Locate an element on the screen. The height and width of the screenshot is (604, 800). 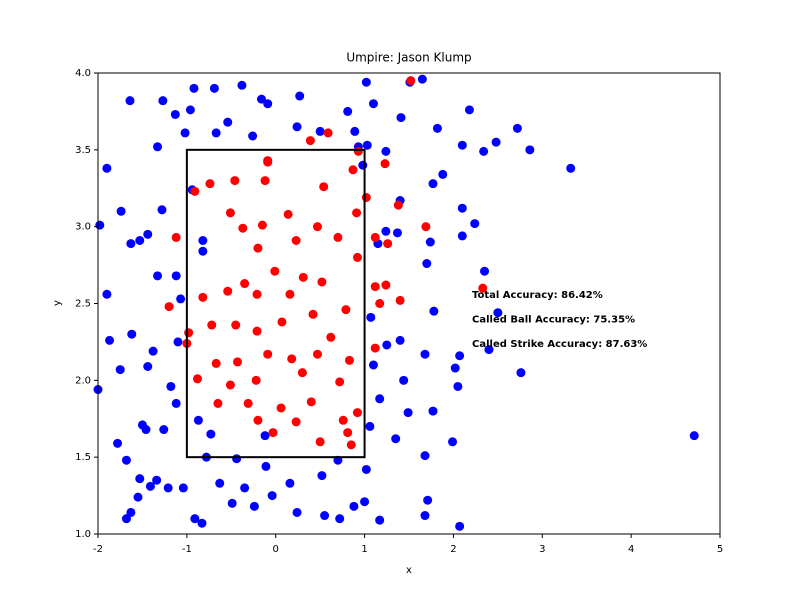
x-tick-label: 4 is located at coordinates (631, 549).